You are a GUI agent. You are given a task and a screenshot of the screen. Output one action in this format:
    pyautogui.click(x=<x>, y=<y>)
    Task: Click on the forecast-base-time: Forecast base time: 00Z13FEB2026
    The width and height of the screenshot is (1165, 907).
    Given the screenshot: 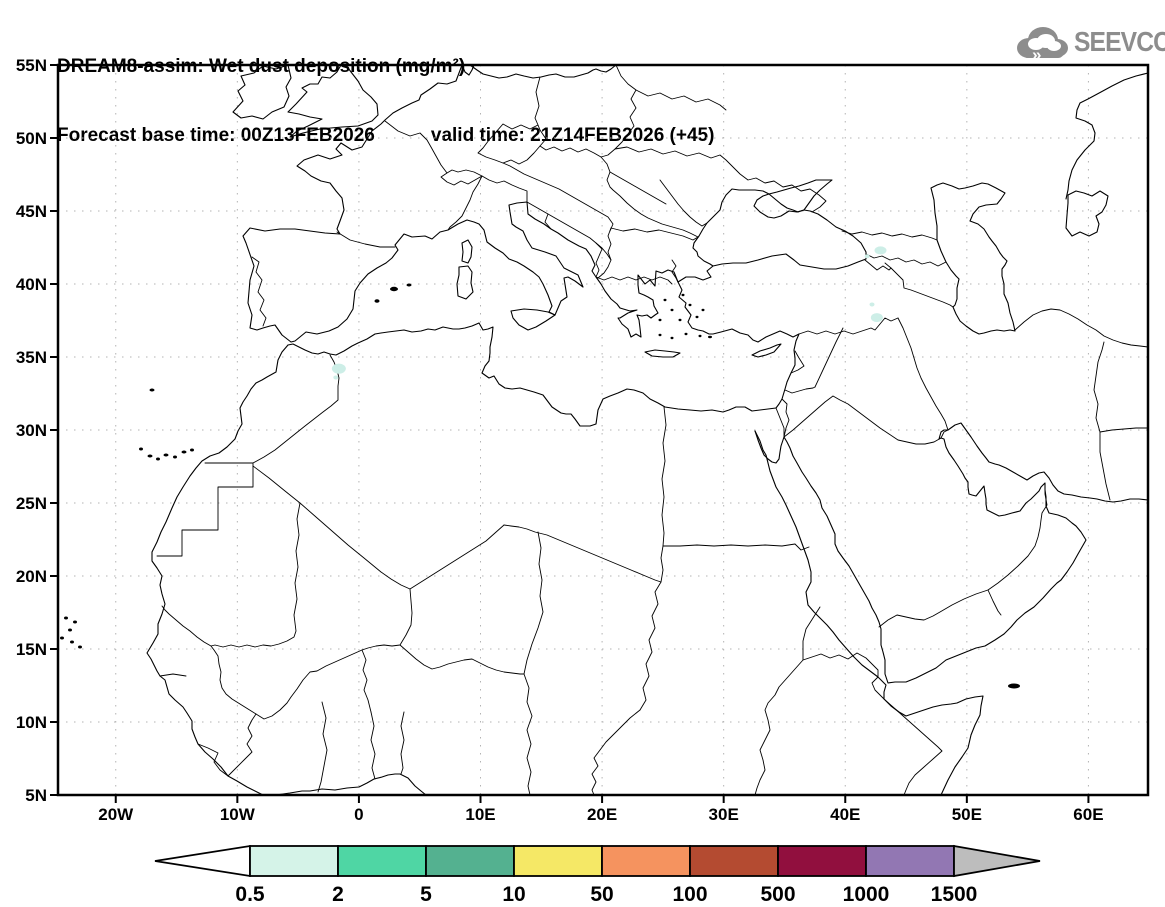 What is the action you would take?
    pyautogui.click(x=216, y=135)
    